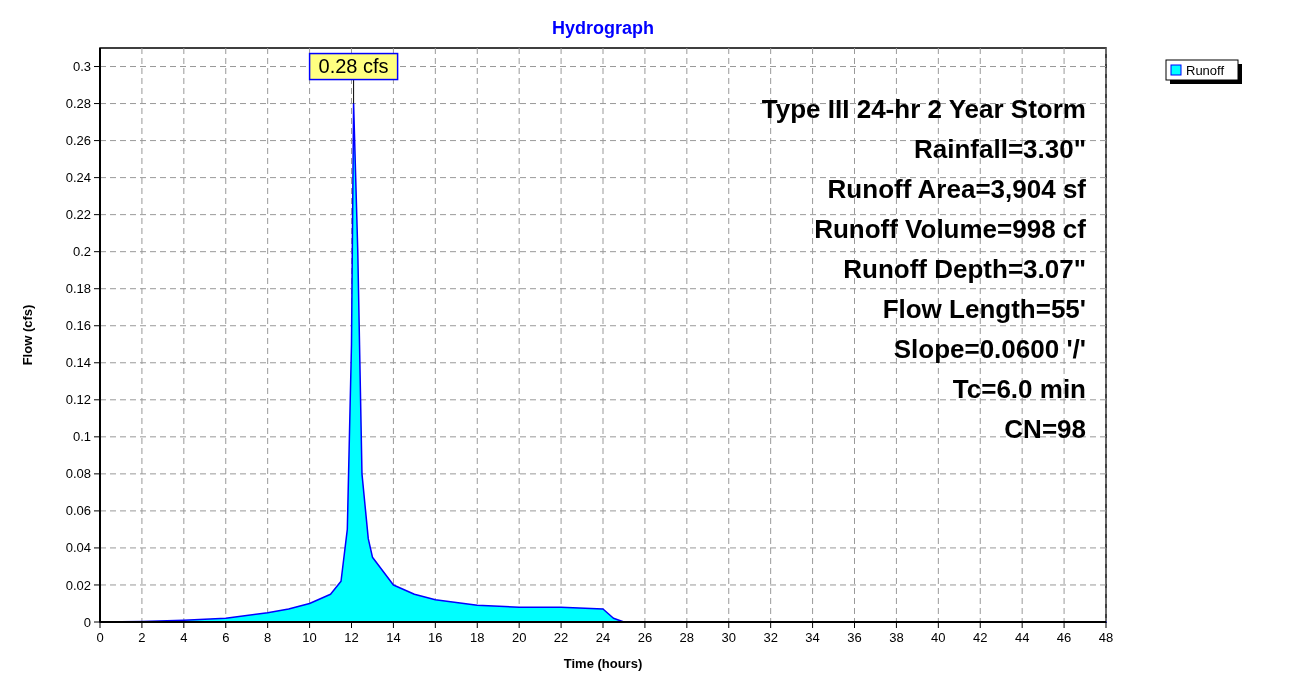 This screenshot has width=1294, height=689. What do you see at coordinates (100, 637) in the screenshot?
I see `x-tick-label: 0` at bounding box center [100, 637].